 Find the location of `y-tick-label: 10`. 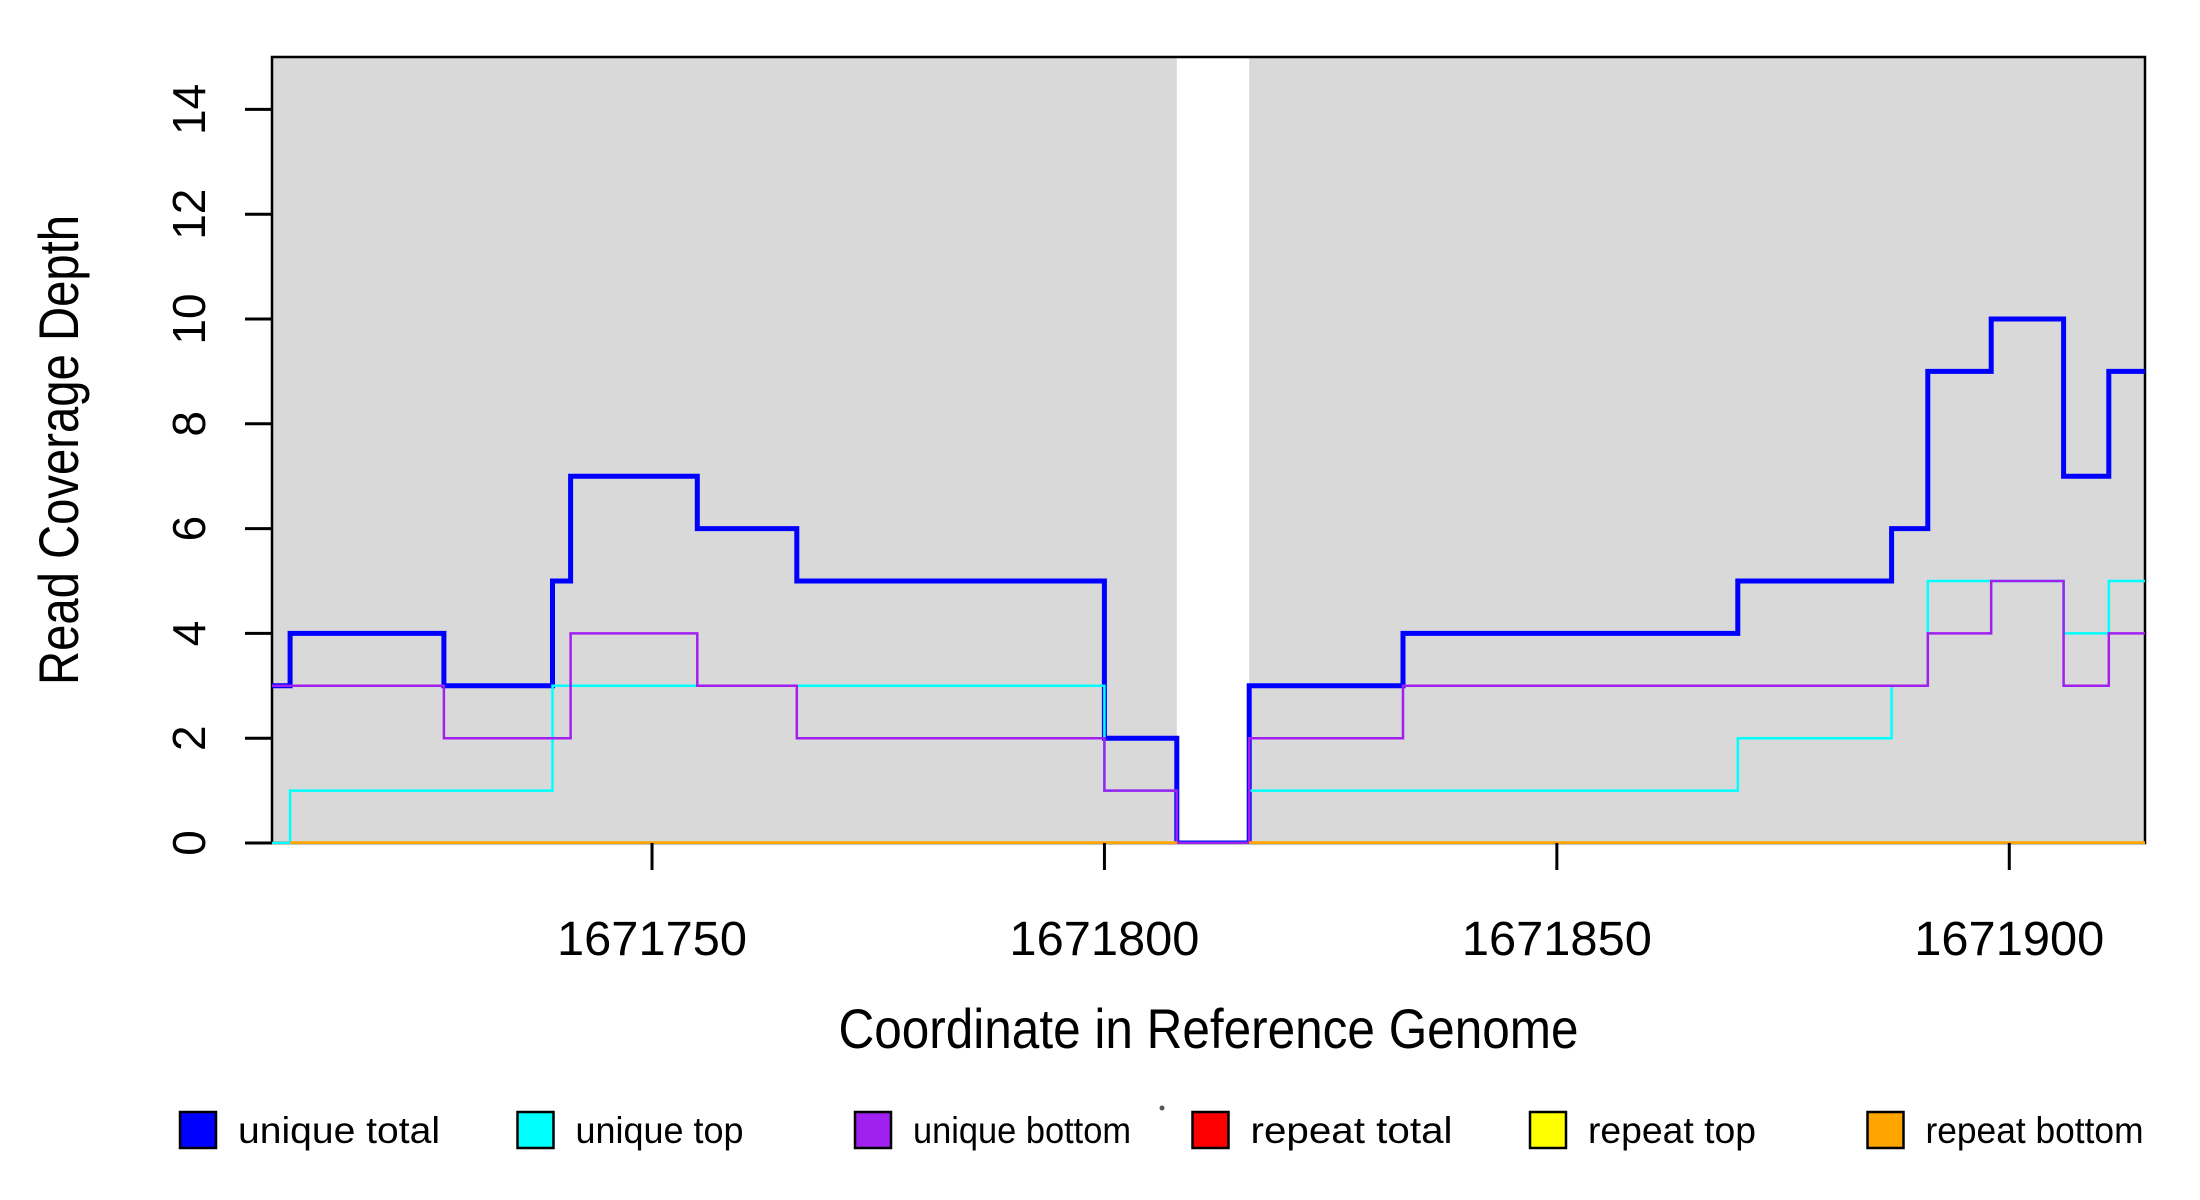

y-tick-label: 10 is located at coordinates (189, 318).